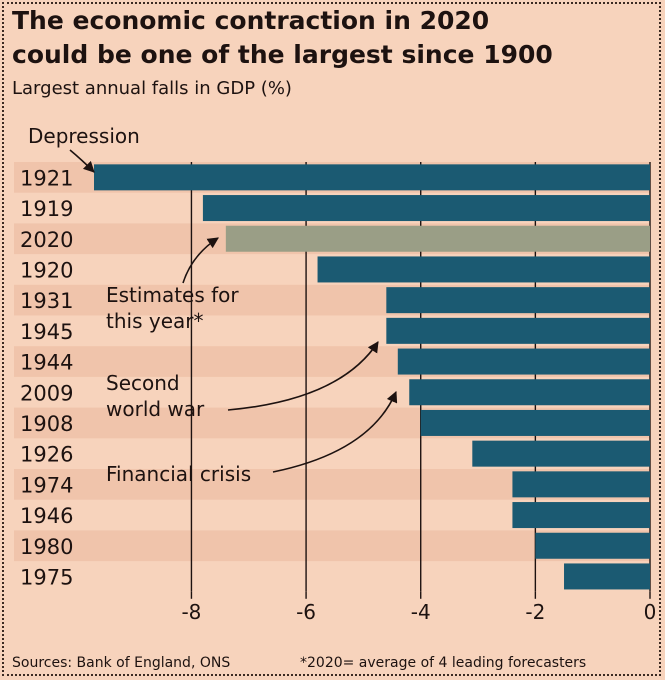 Image resolution: width=665 pixels, height=680 pixels. I want to click on chart-subtitle: Largest annual falls in GDP (%), so click(152, 88).